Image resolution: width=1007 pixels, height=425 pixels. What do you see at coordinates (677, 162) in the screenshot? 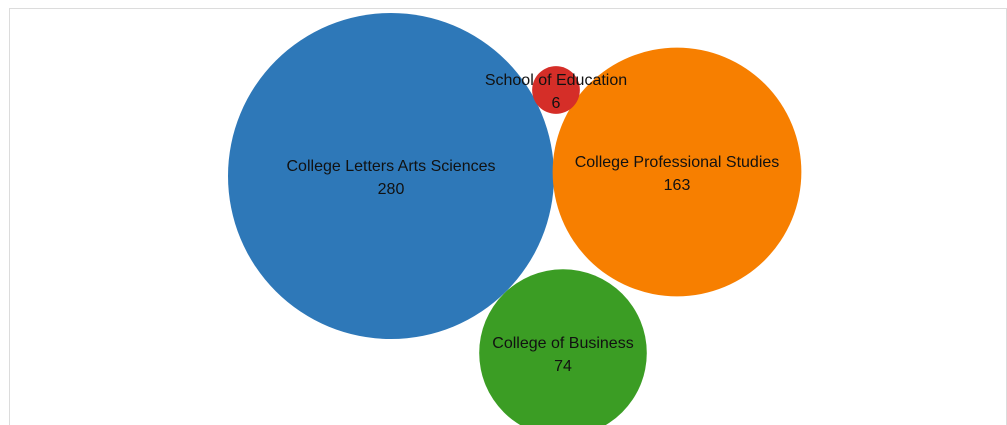
I see `bubble-name-label-college-professional-studies: College Professional Studies` at bounding box center [677, 162].